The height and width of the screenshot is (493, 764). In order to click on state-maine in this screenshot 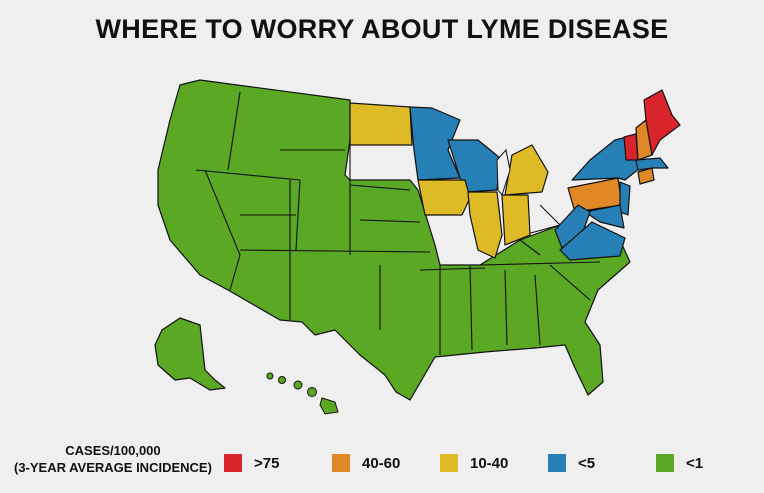, I will do `click(662, 122)`.